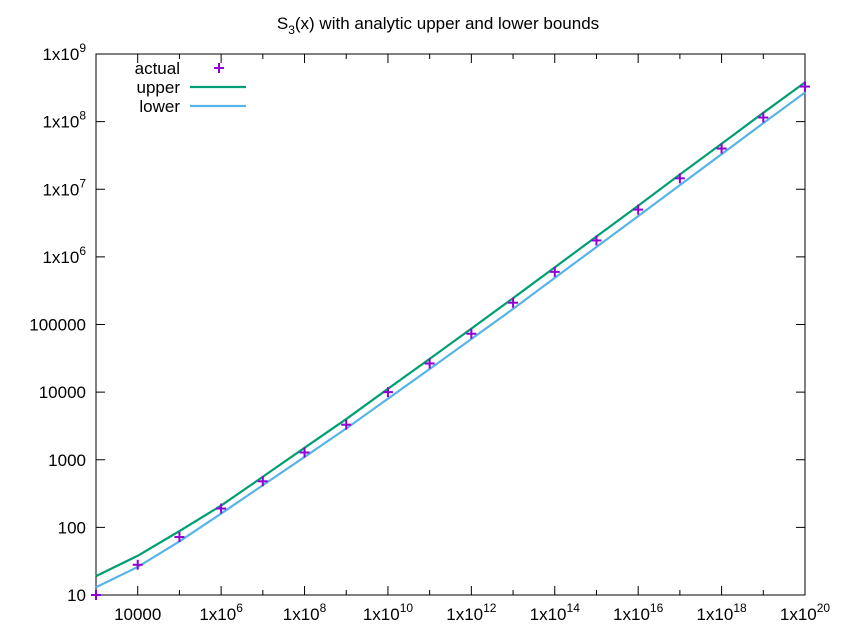 The image size is (845, 629). I want to click on legend-marker-actual, so click(219, 68).